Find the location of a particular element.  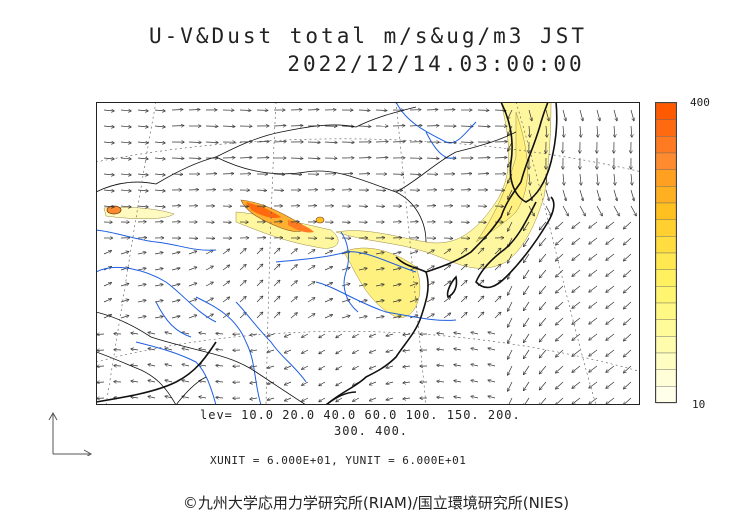

colorbar-min-label: 10 is located at coordinates (699, 404).